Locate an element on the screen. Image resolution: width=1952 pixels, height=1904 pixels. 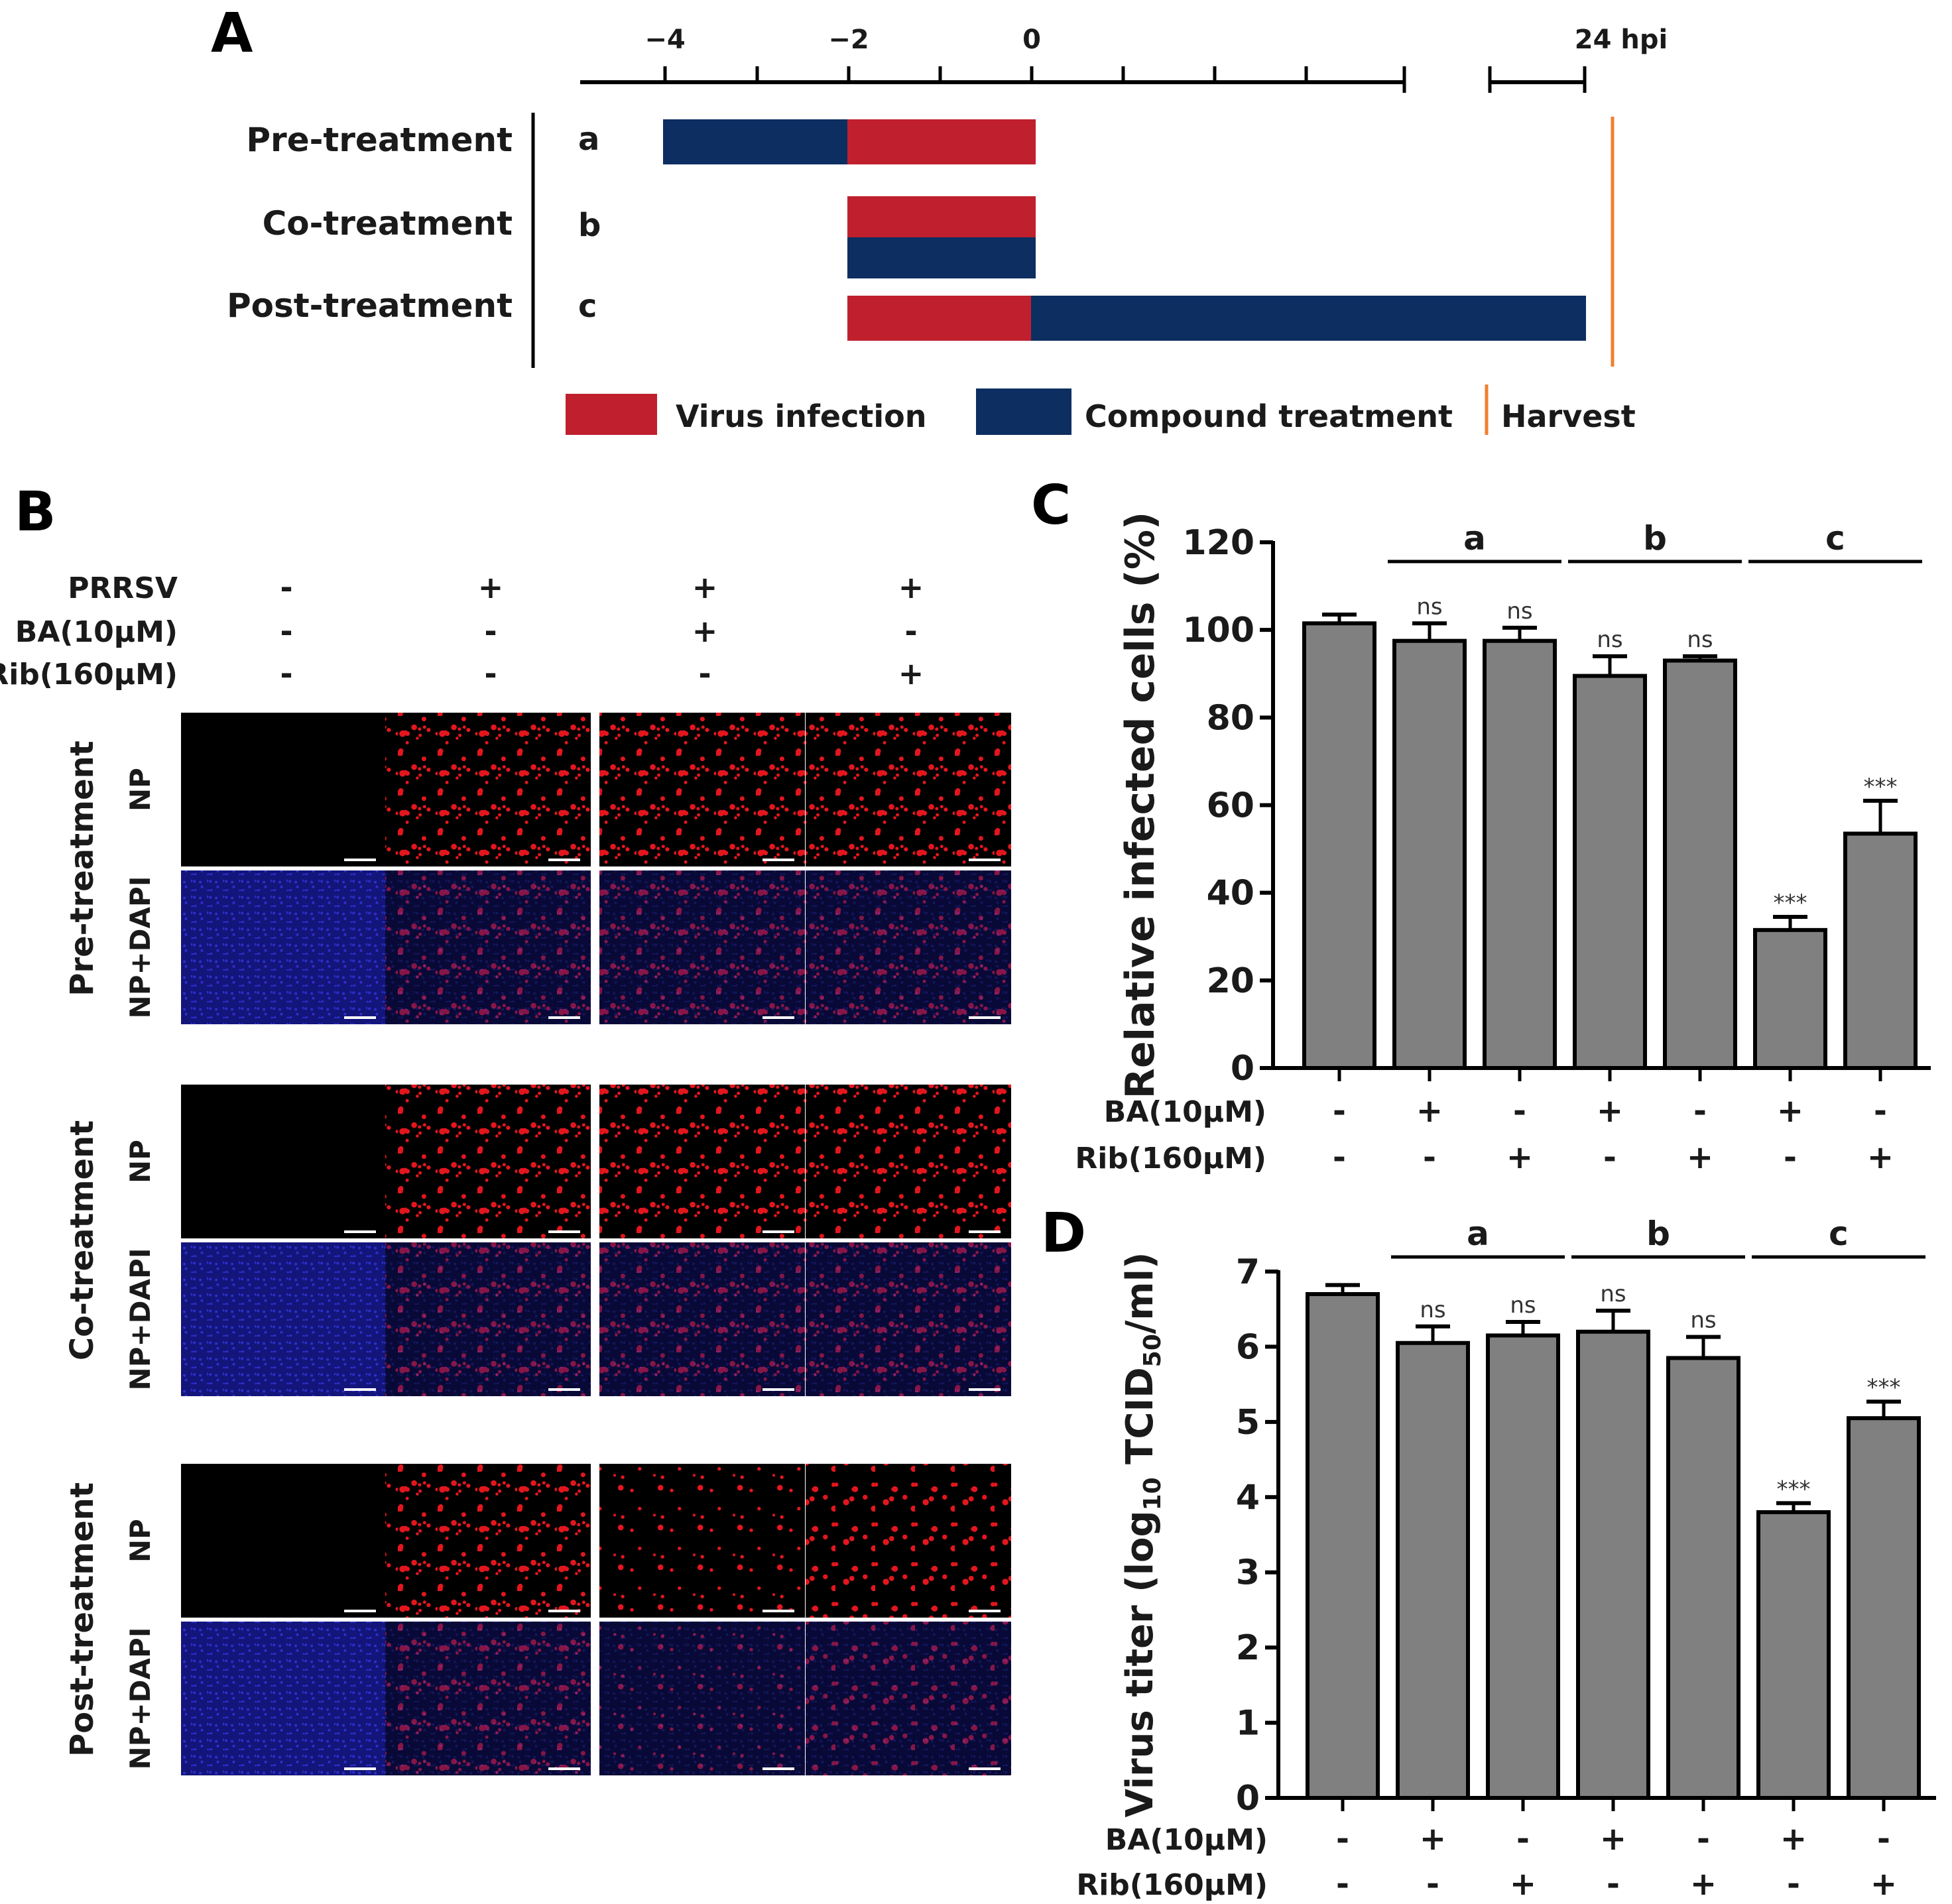
co-virus-bar is located at coordinates (941, 216).